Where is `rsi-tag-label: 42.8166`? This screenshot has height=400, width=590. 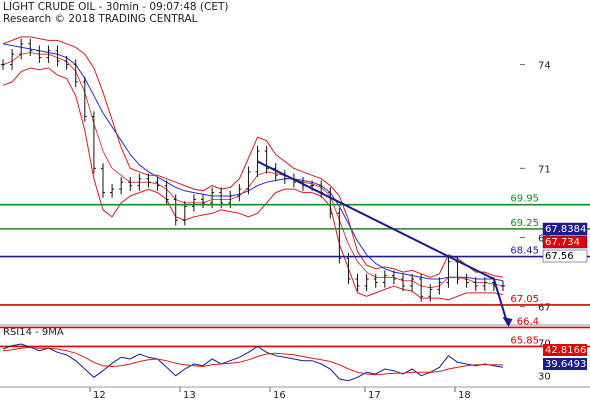 rsi-tag-label: 42.8166 is located at coordinates (565, 350).